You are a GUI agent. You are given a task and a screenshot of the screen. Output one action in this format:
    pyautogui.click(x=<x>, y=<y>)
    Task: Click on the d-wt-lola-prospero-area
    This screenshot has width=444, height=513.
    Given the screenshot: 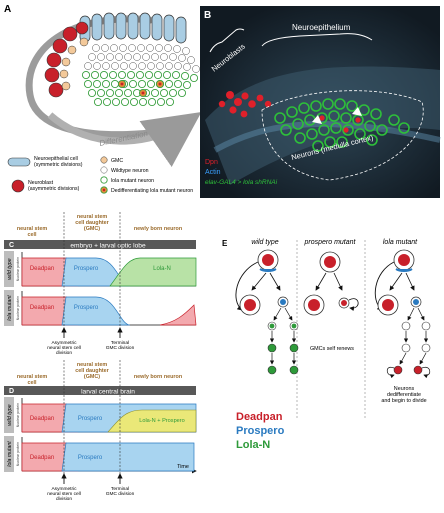 What is the action you would take?
    pyautogui.click(x=152, y=421)
    